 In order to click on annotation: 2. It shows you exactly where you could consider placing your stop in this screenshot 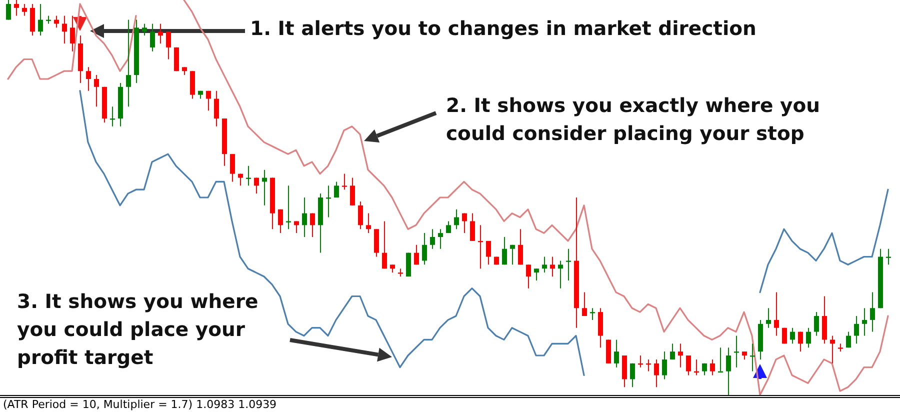, I will do `click(633, 120)`.